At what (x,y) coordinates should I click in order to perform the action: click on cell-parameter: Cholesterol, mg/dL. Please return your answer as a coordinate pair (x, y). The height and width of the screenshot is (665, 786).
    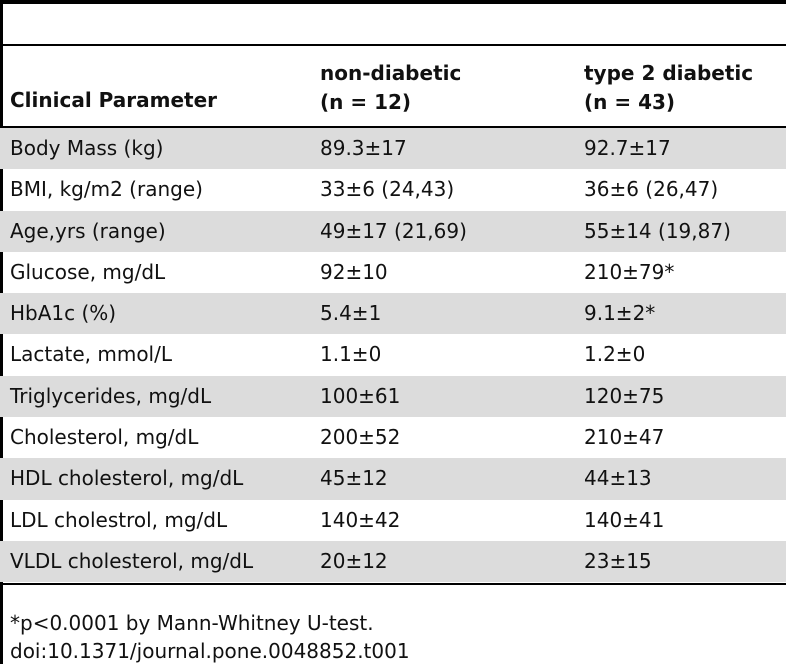
    Looking at the image, I should click on (104, 437).